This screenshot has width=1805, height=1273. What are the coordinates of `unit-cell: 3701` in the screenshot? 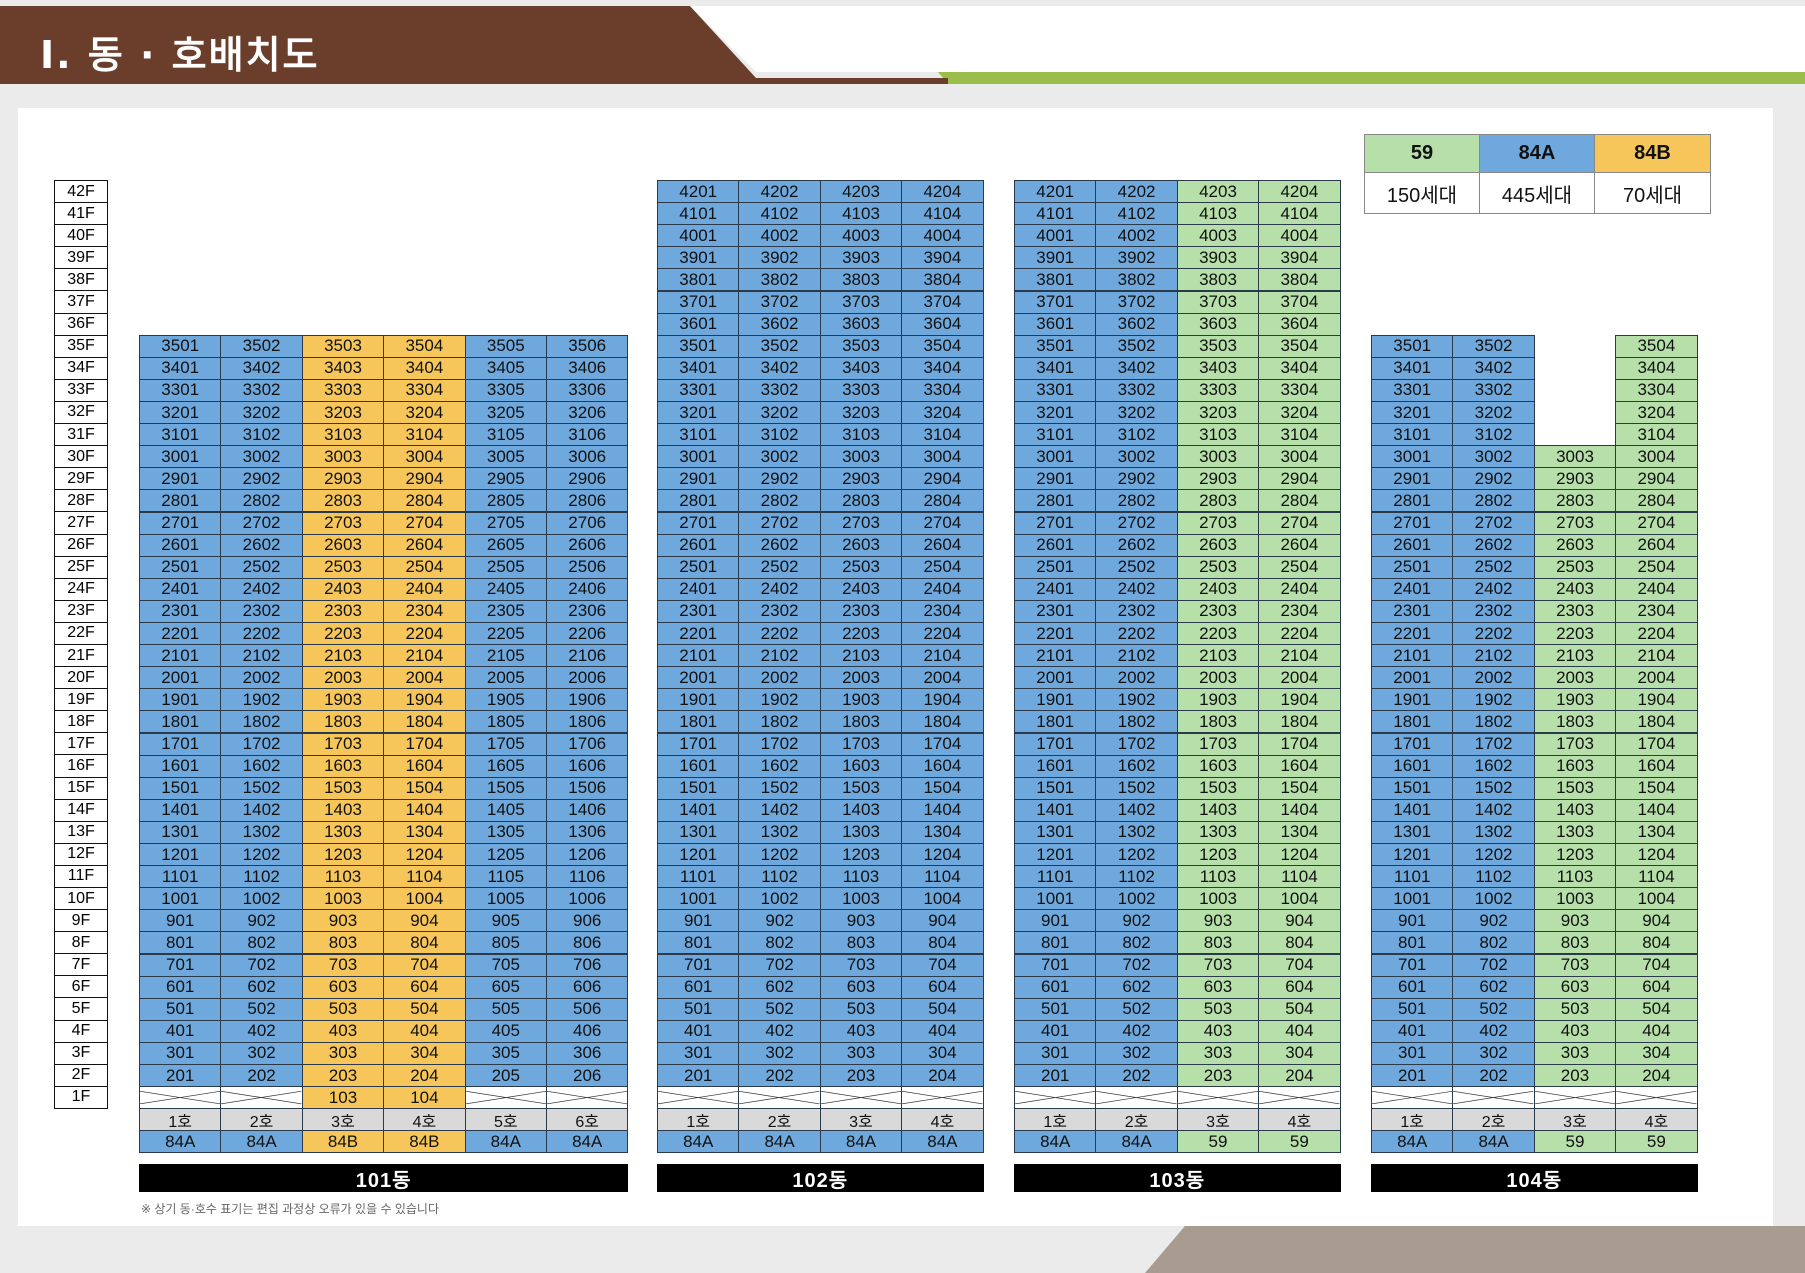 It's located at (698, 302).